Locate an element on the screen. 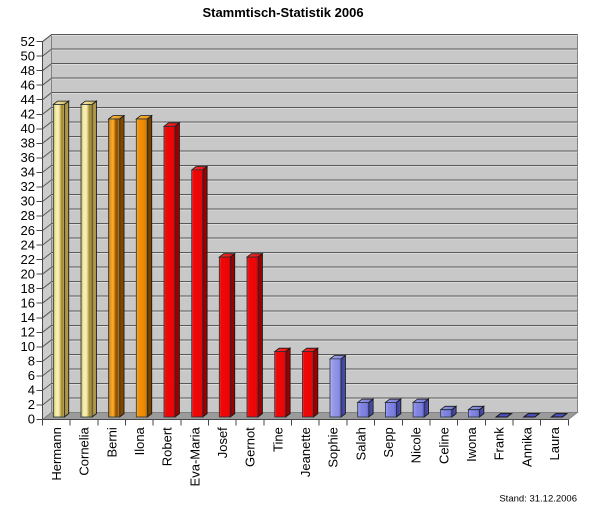 The height and width of the screenshot is (508, 600). svg-text: 44 is located at coordinates (28, 99).